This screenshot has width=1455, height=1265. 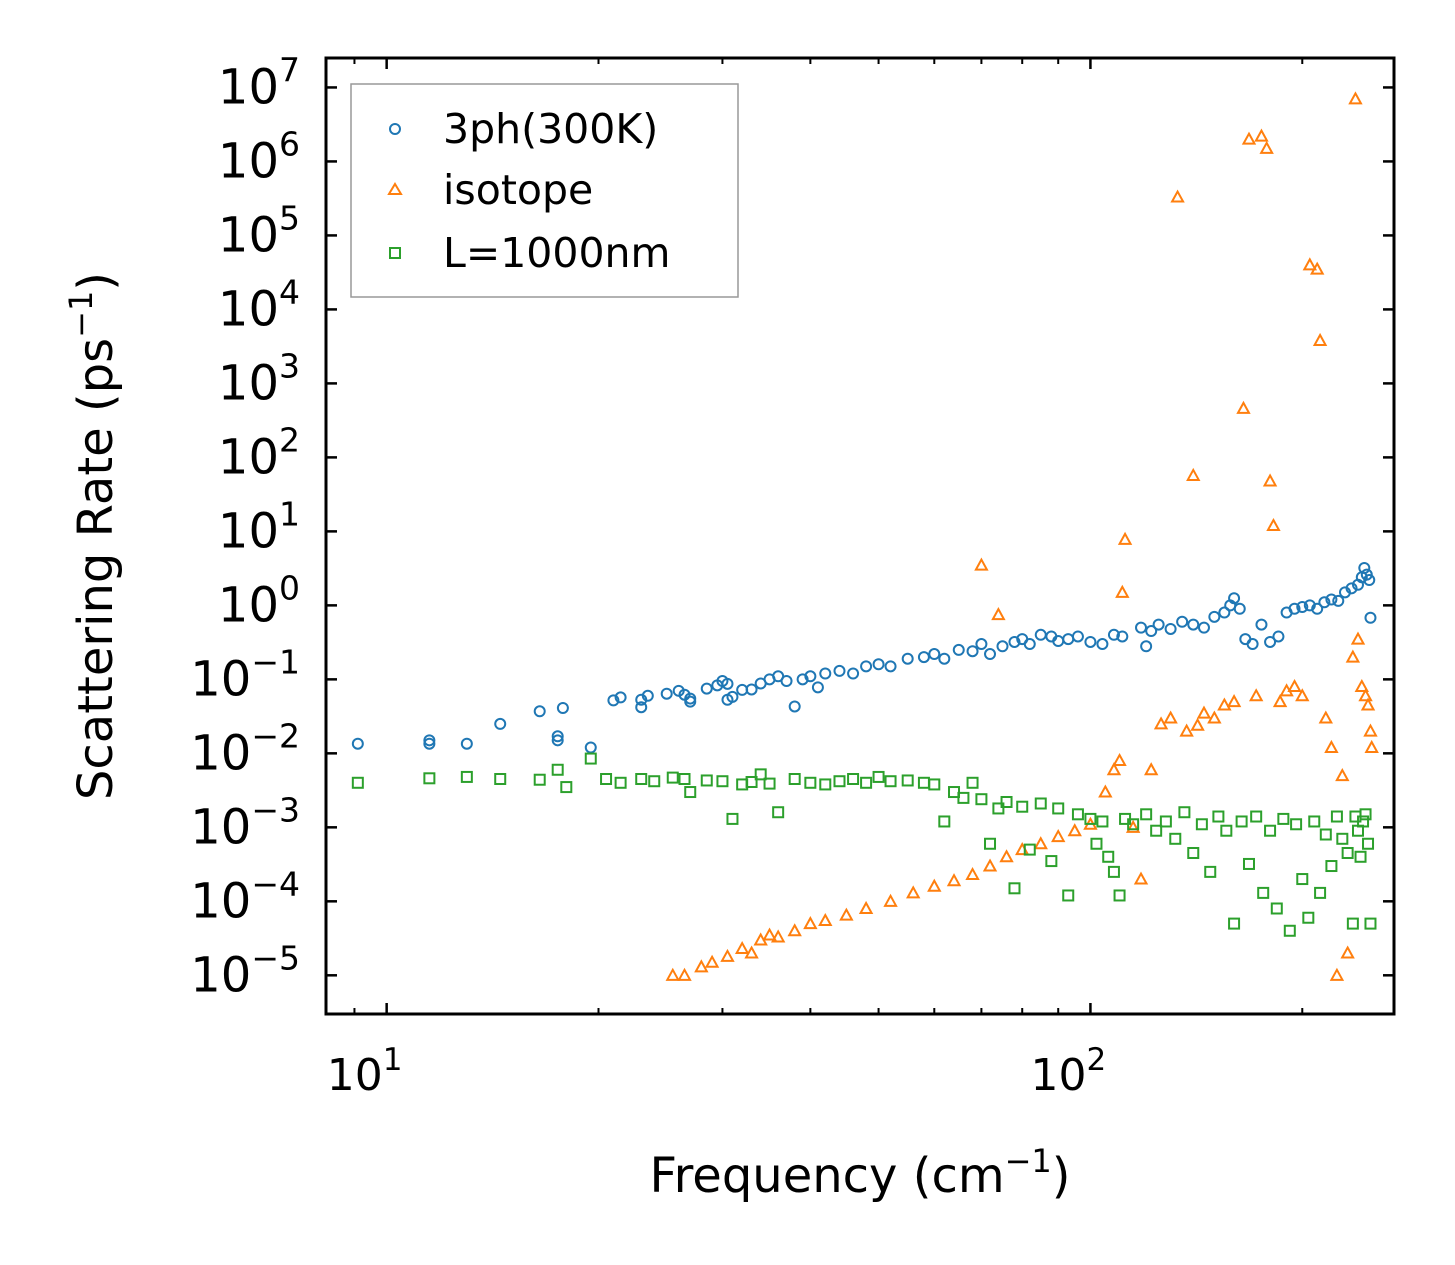 What do you see at coordinates (259, 600) in the screenshot?
I see `y-tick-label: 10⁰` at bounding box center [259, 600].